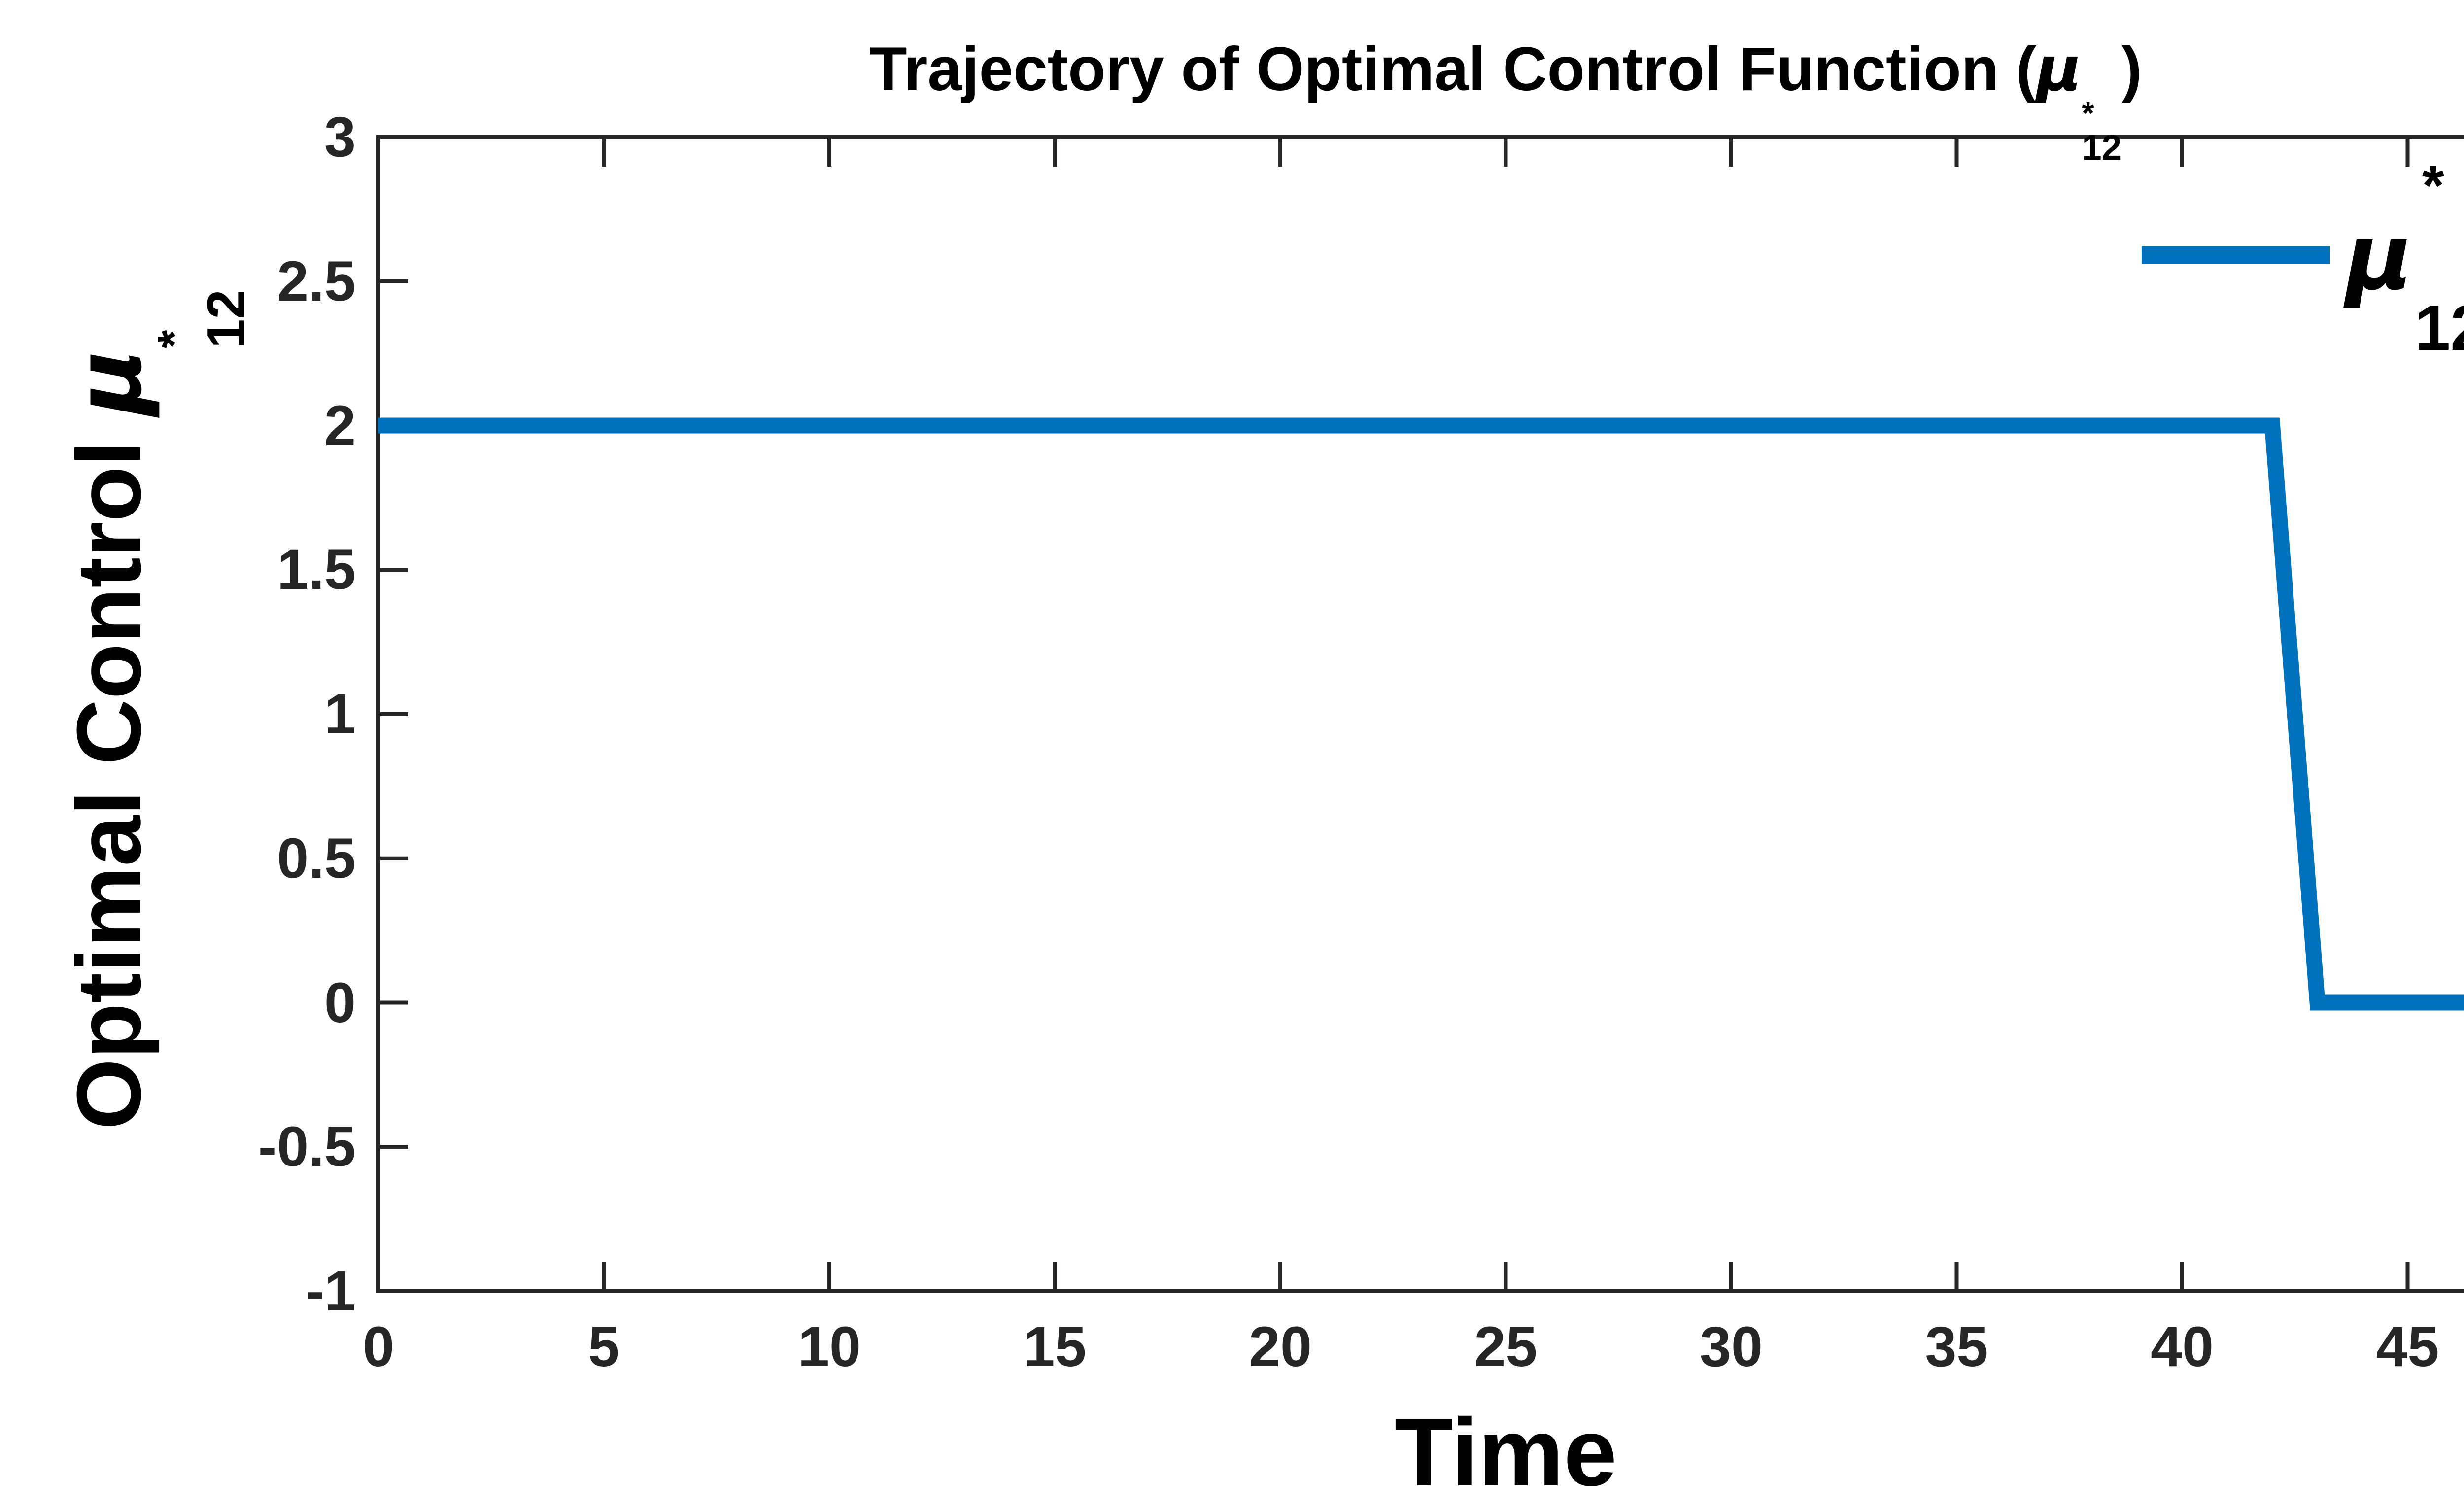 The image size is (2464, 1508). Describe the element at coordinates (1505, 1452) in the screenshot. I see `x-axis-label: Time` at that location.